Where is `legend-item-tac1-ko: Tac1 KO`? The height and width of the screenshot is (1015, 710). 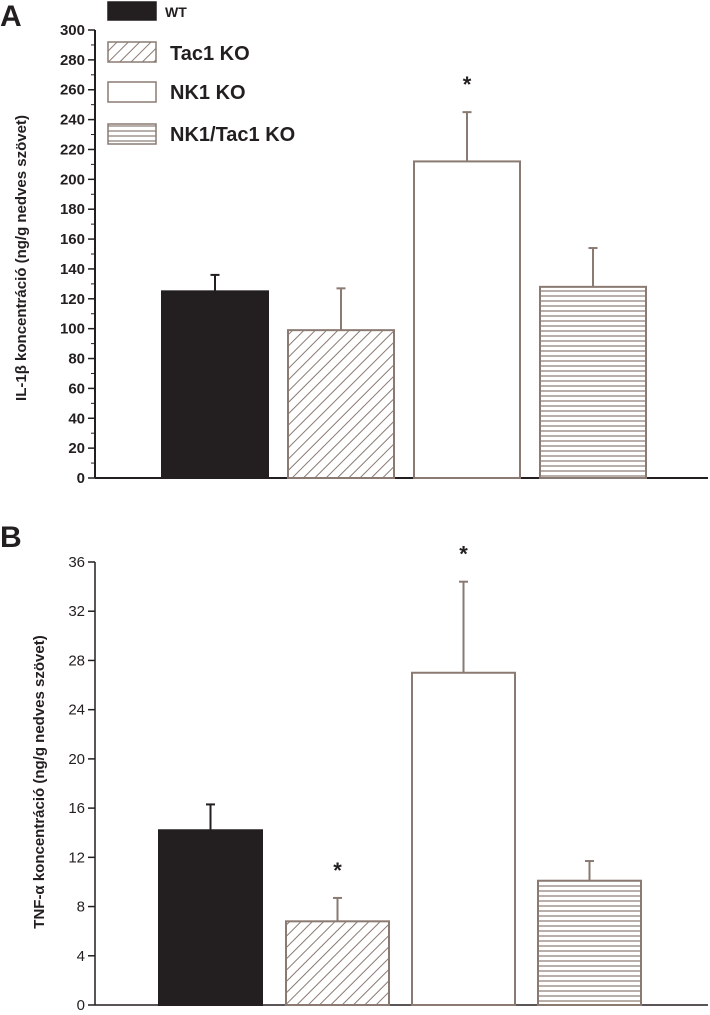
legend-item-tac1-ko: Tac1 KO is located at coordinates (178, 53).